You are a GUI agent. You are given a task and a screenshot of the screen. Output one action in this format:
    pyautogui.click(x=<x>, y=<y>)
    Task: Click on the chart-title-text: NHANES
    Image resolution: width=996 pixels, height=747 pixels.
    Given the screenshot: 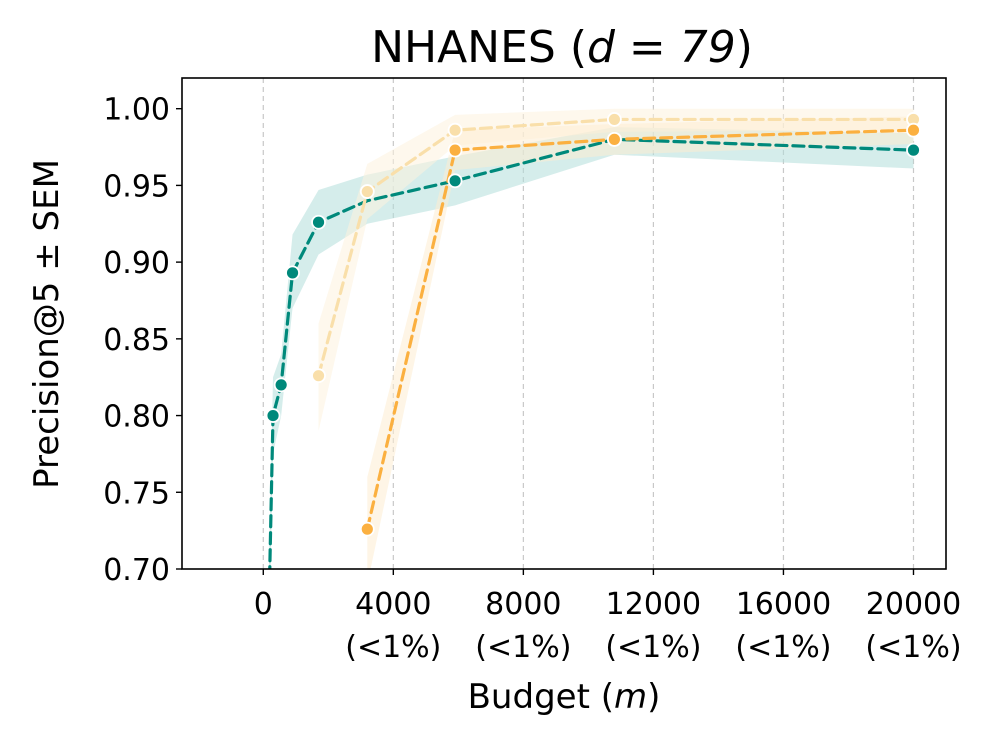 What is the action you would take?
    pyautogui.click(x=463, y=47)
    